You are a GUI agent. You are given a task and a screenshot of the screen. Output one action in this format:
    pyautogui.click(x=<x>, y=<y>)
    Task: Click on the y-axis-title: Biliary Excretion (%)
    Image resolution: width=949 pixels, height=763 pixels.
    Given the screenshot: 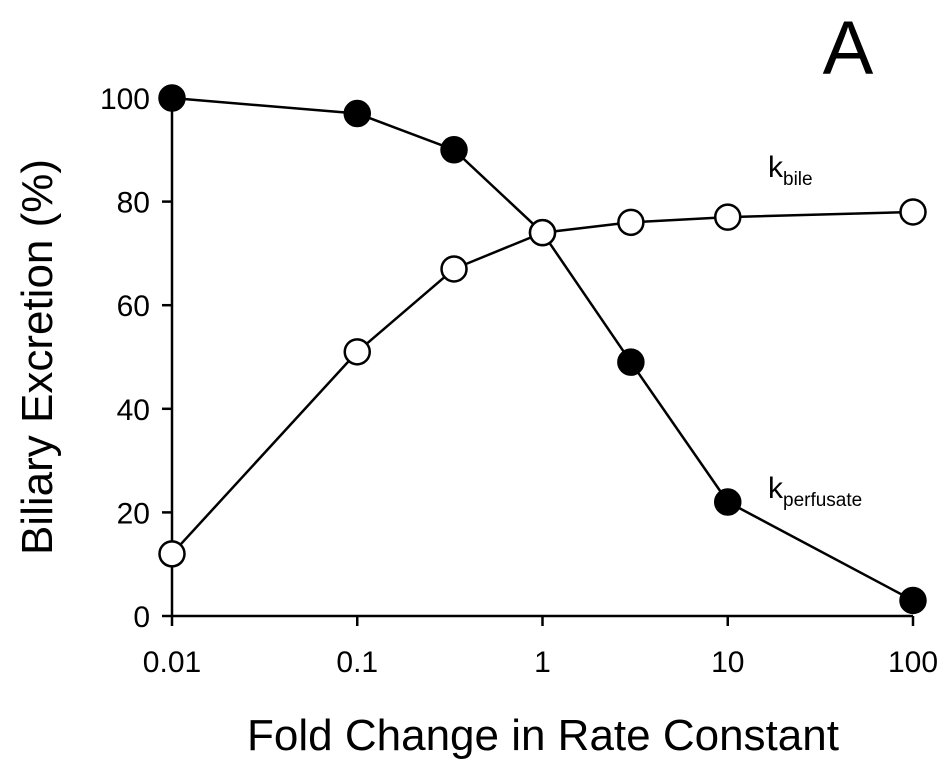 What is the action you would take?
    pyautogui.click(x=37, y=357)
    